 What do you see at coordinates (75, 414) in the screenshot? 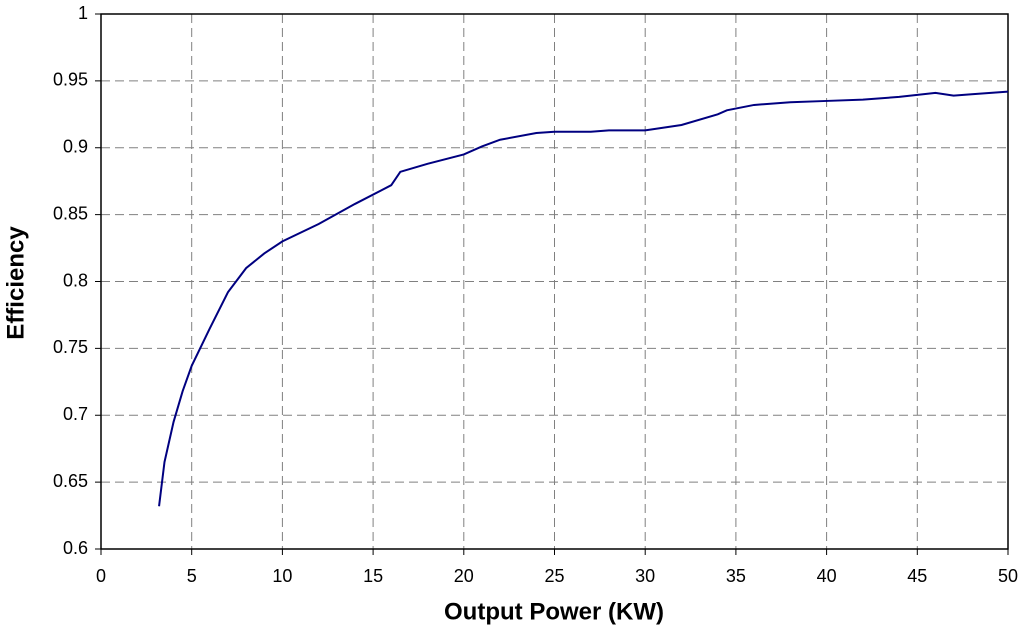
I see `y-tick-label: 0.7` at bounding box center [75, 414].